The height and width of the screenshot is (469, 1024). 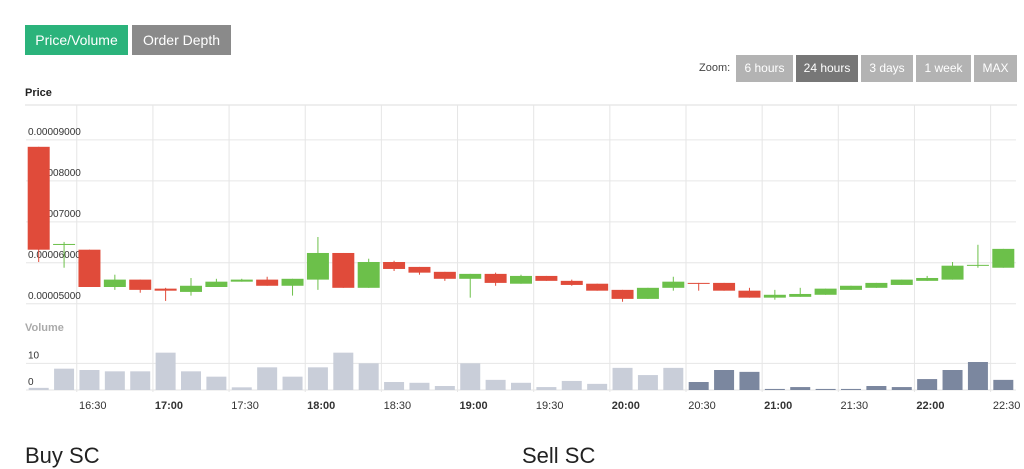 I want to click on zoom-button: 1 week, so click(x=943, y=68).